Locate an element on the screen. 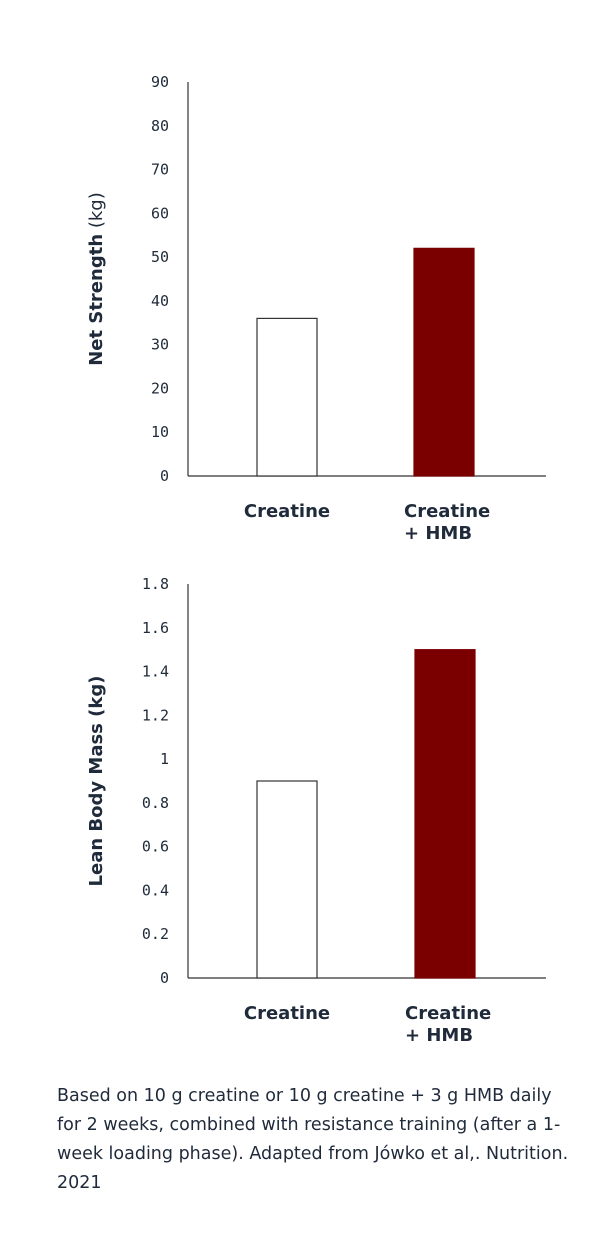 The width and height of the screenshot is (609, 1258). chart1-y-tick-label: 0 is located at coordinates (164, 476).